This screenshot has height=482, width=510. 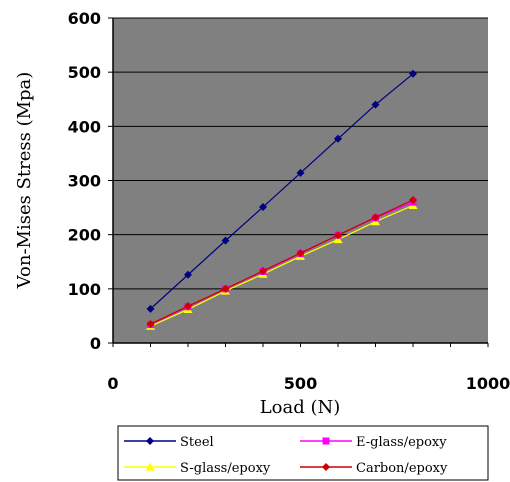 What do you see at coordinates (84, 126) in the screenshot?
I see `y-tick-label: 400` at bounding box center [84, 126].